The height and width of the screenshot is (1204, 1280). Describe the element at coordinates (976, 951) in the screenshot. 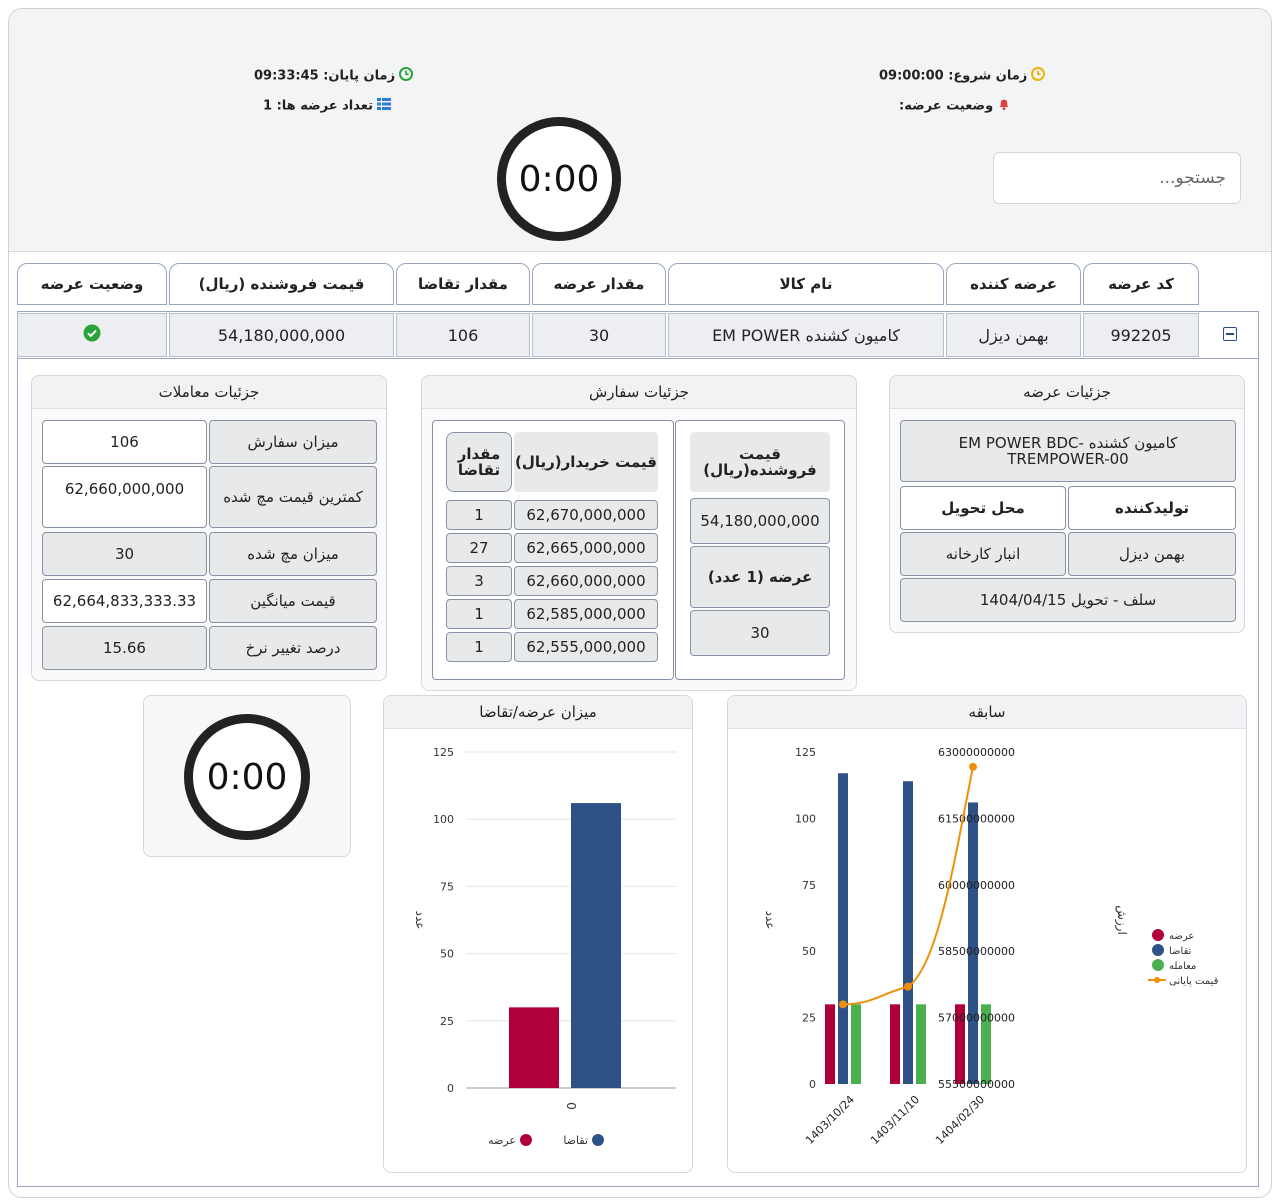

I see `y2-tick-label: 58500000000` at that location.